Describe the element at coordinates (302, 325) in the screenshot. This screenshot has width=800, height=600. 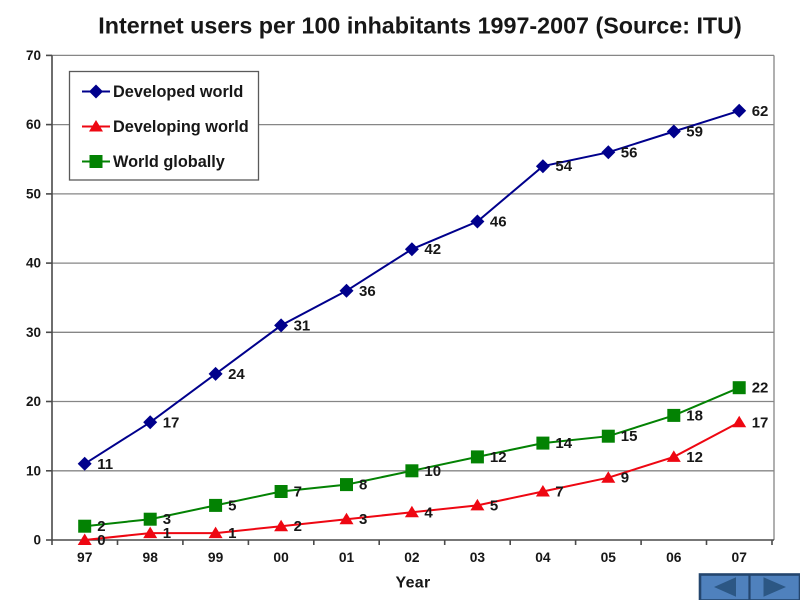
I see `svg-text: 31` at that location.